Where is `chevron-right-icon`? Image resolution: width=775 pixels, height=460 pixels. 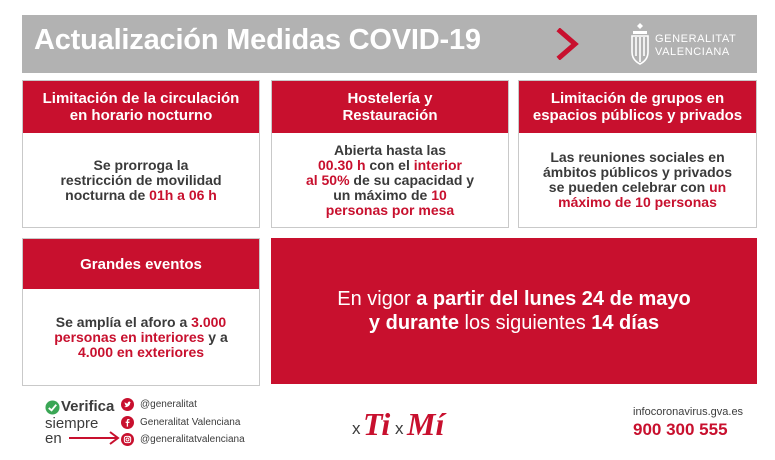
chevron-right-icon is located at coordinates (567, 44).